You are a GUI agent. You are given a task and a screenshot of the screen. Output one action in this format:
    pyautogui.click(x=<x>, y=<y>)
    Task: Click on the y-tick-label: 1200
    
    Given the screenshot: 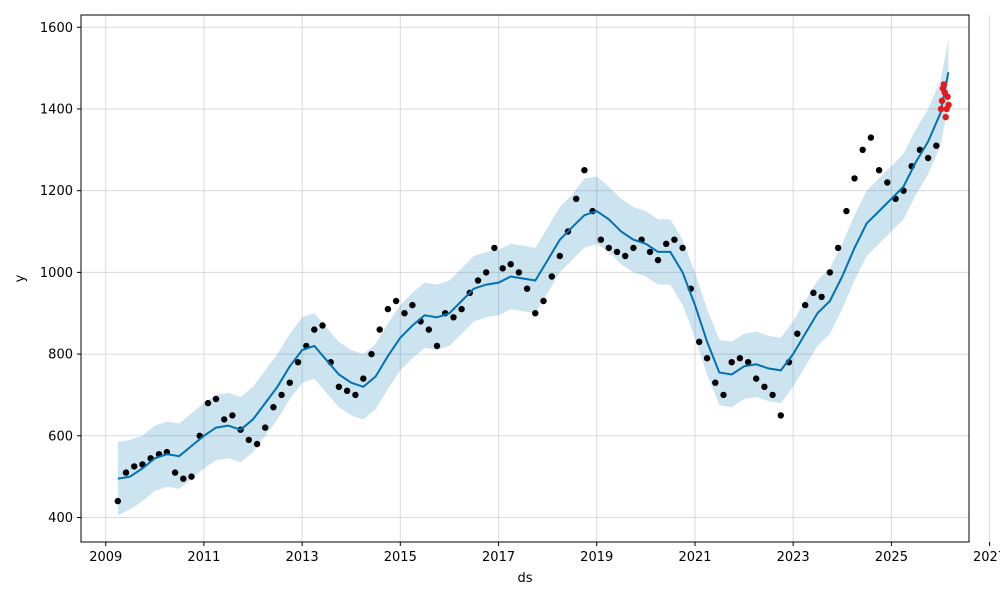 What is the action you would take?
    pyautogui.click(x=56, y=191)
    